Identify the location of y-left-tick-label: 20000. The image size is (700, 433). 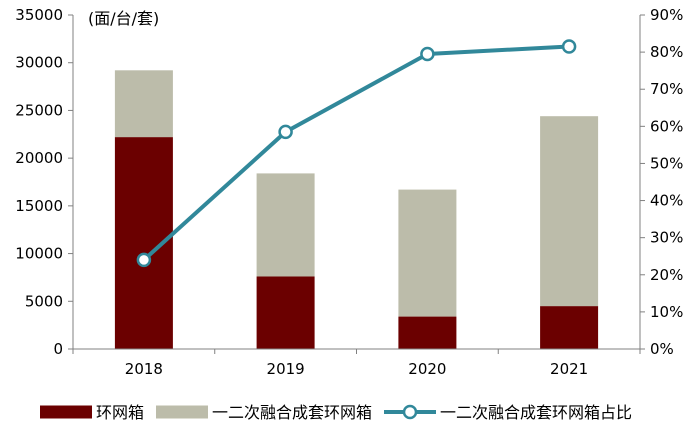
(39, 158).